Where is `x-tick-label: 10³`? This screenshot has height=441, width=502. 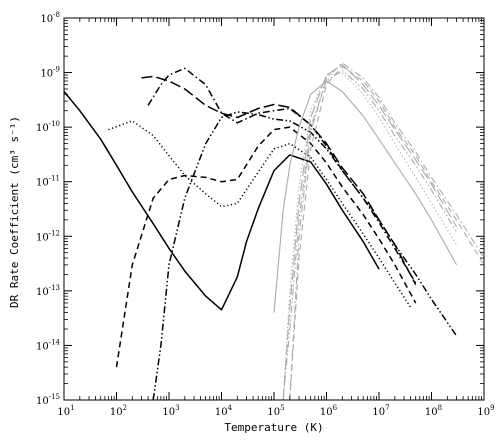 x-tick-label: 10³ is located at coordinates (170, 411).